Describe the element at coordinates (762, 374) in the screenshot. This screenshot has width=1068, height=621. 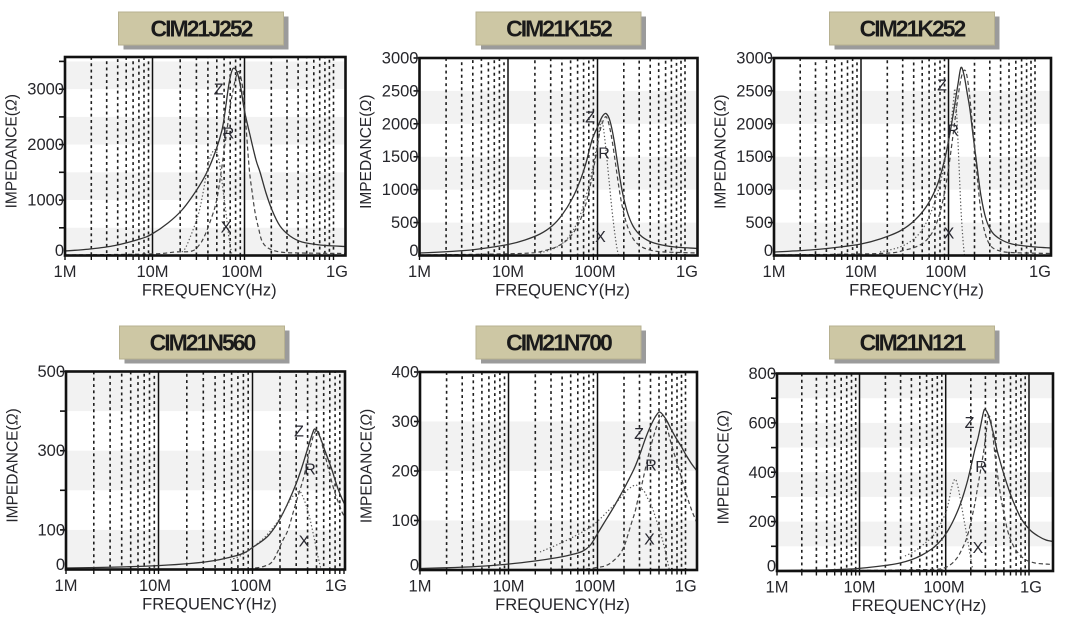
I see `svg-text: 800` at that location.